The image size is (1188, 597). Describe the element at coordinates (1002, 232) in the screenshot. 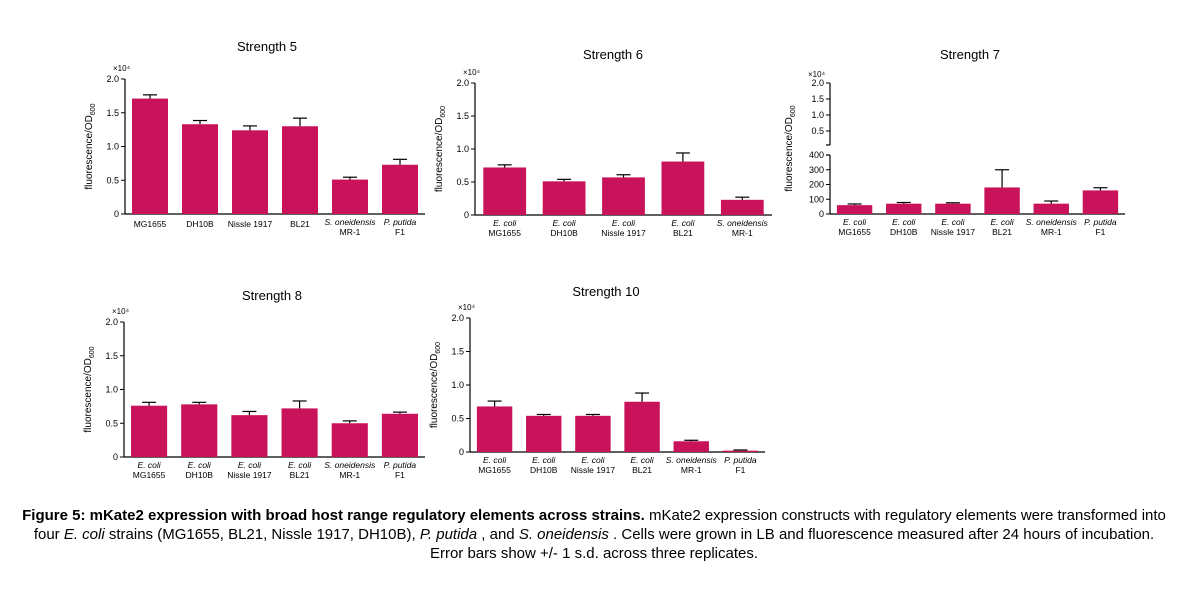

I see `panel-2-cat-3-strain: BL21` at that location.